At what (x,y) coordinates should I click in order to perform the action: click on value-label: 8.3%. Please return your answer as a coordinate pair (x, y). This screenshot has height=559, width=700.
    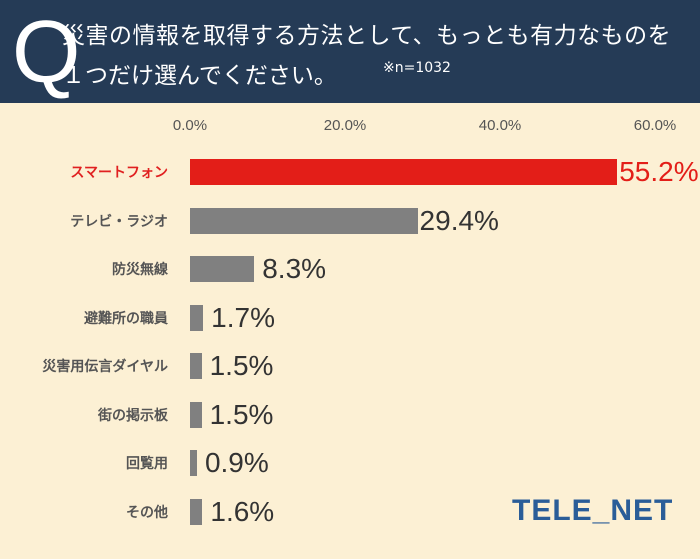
    Looking at the image, I should click on (294, 268).